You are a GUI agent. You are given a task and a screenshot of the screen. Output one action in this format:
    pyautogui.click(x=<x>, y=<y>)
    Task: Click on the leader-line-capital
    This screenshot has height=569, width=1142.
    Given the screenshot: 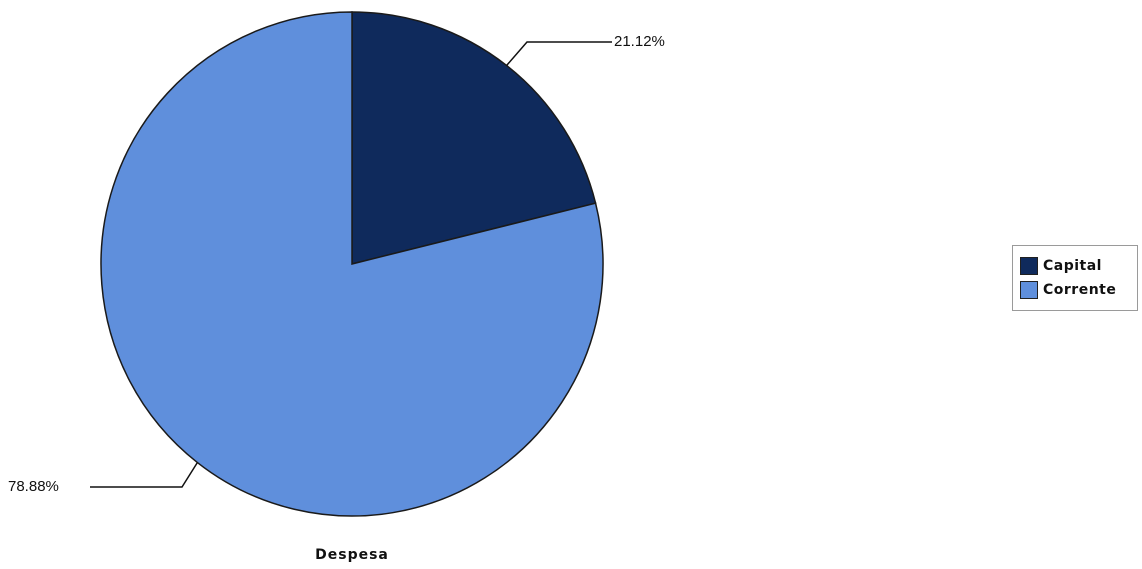 What is the action you would take?
    pyautogui.click(x=559, y=53)
    